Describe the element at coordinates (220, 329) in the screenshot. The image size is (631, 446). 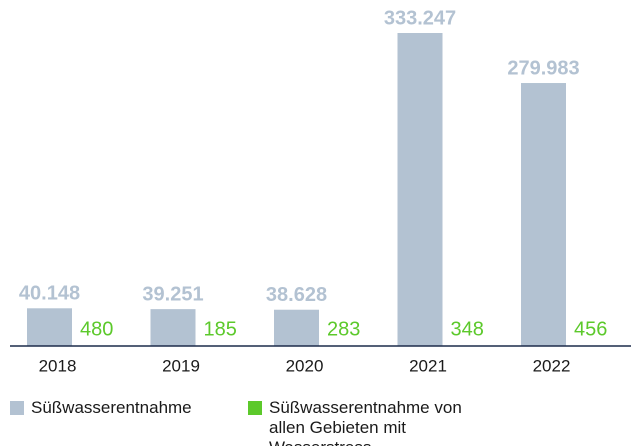
I see `value-label: 185` at that location.